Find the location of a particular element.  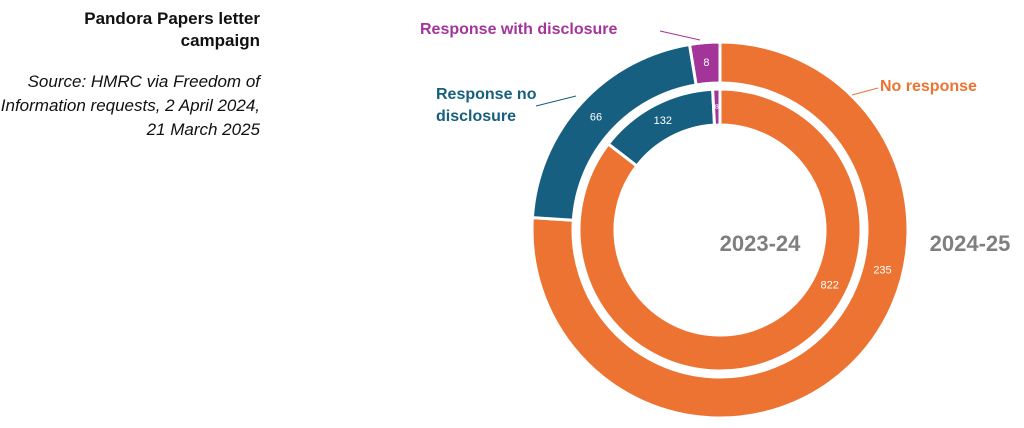

data-label: 822 is located at coordinates (830, 286).